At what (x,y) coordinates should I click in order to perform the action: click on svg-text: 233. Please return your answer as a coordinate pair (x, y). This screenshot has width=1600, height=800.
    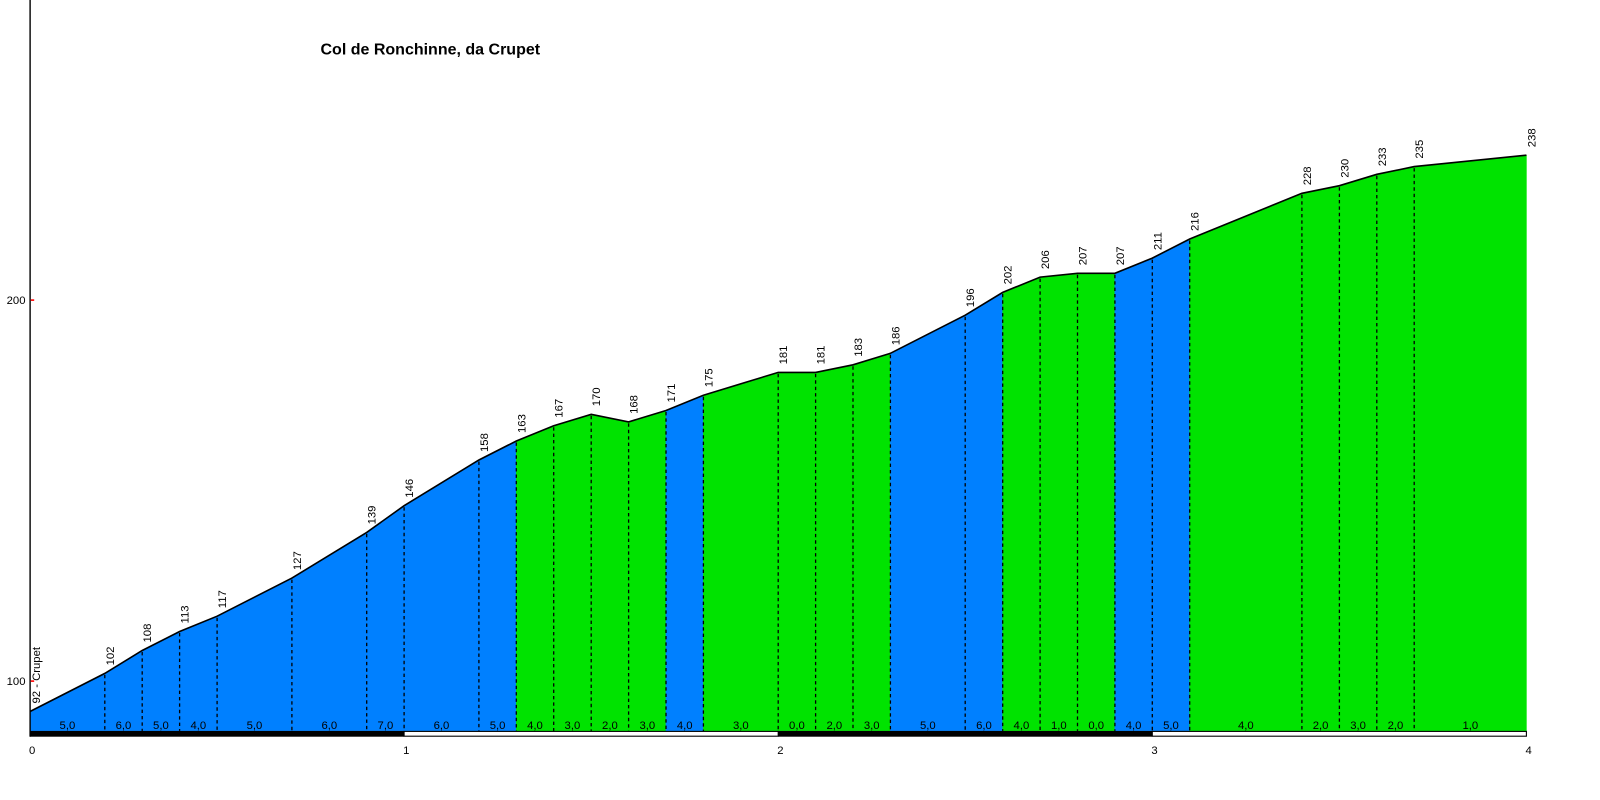
    Looking at the image, I should click on (1383, 156).